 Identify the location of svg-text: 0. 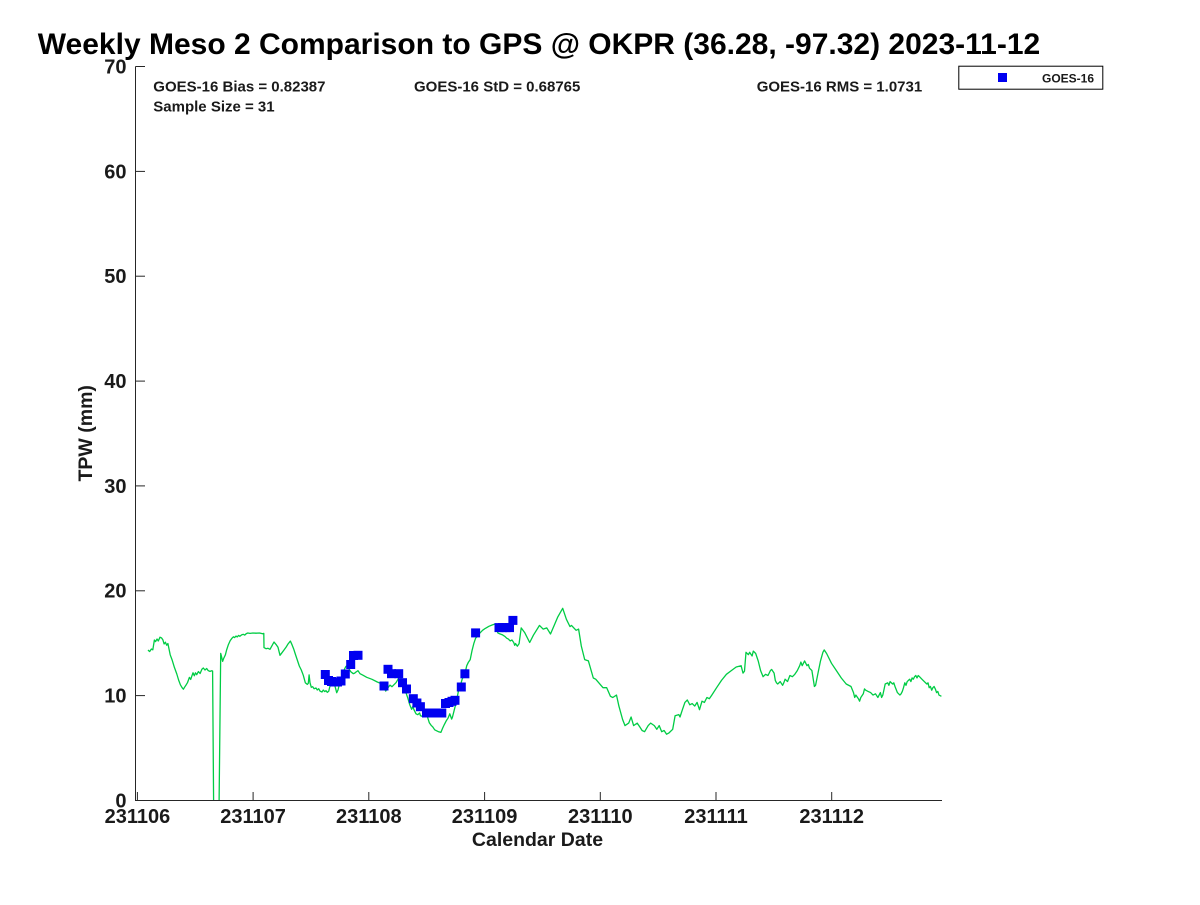
(120, 801).